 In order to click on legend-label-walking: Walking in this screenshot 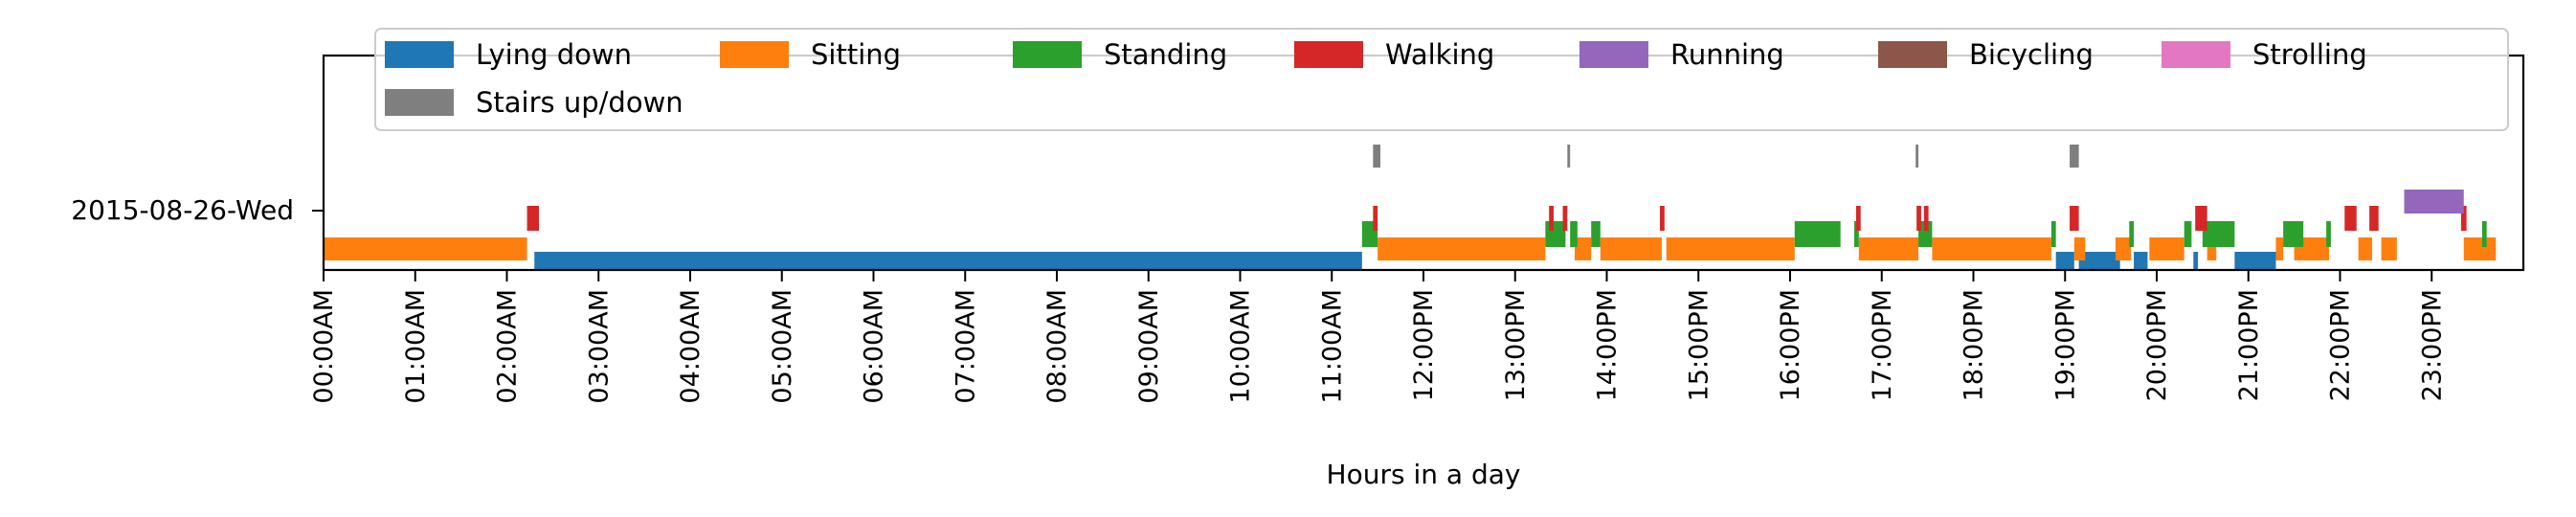, I will do `click(1439, 54)`.